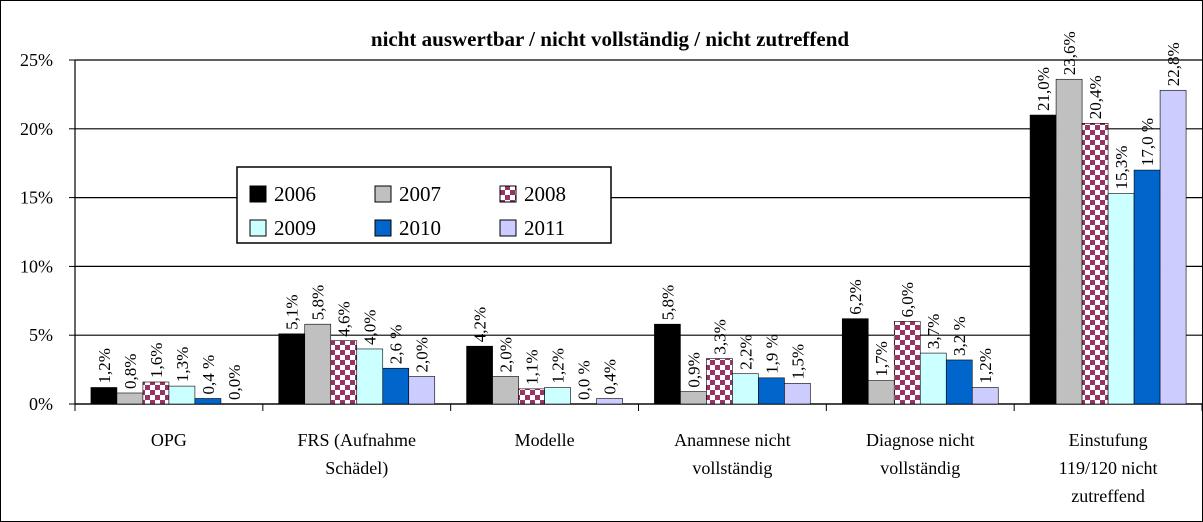  Describe the element at coordinates (1043, 89) in the screenshot. I see `value-label: 21,0%` at that location.